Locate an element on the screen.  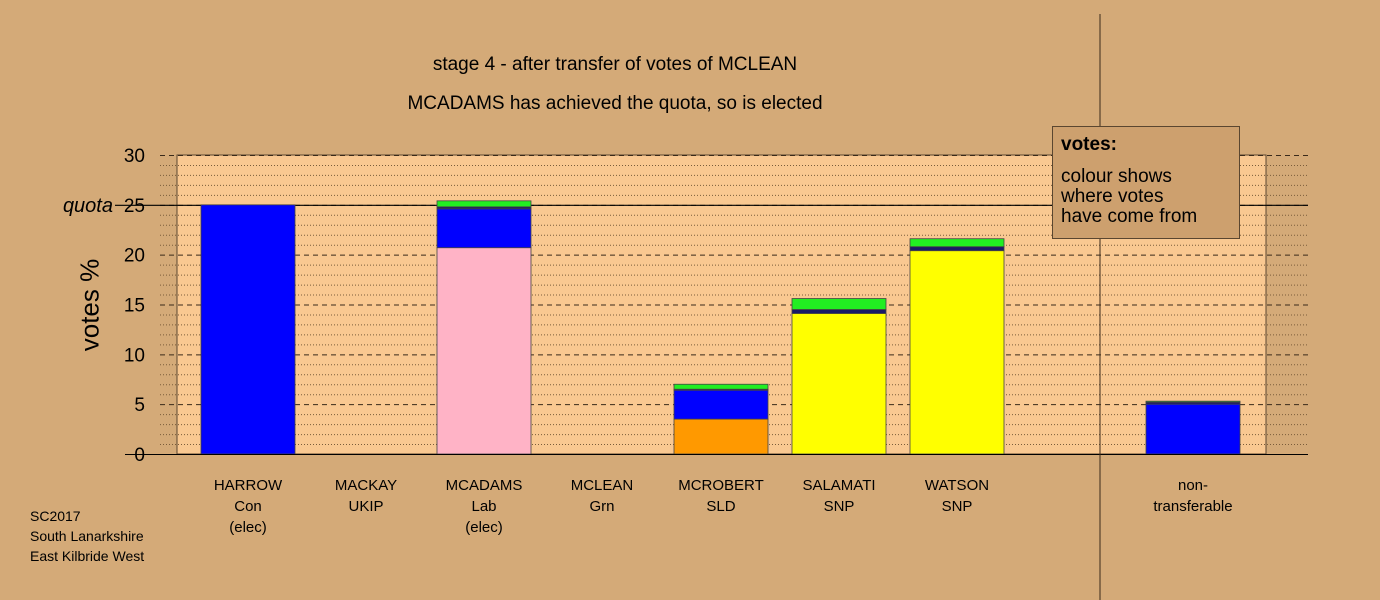
bar-segment-sld is located at coordinates (721, 436).